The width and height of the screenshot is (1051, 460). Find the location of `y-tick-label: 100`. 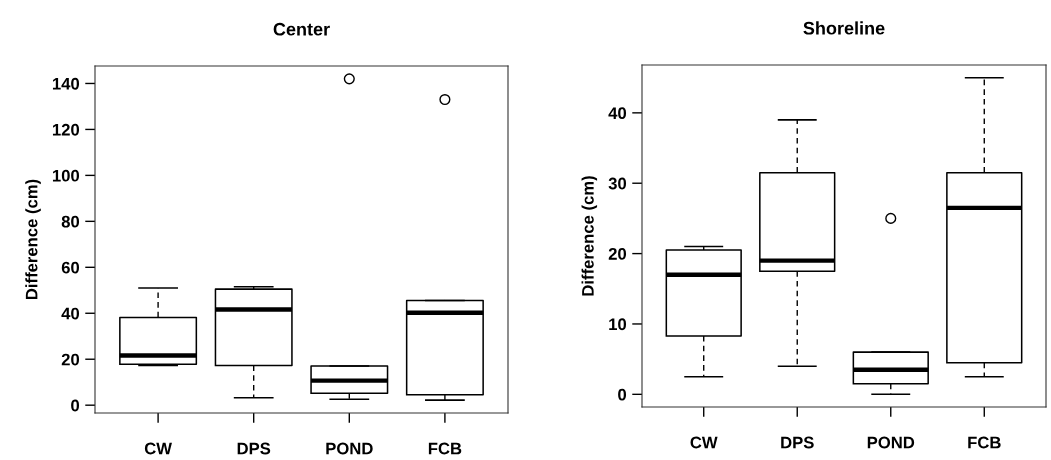

y-tick-label: 100 is located at coordinates (66, 175).